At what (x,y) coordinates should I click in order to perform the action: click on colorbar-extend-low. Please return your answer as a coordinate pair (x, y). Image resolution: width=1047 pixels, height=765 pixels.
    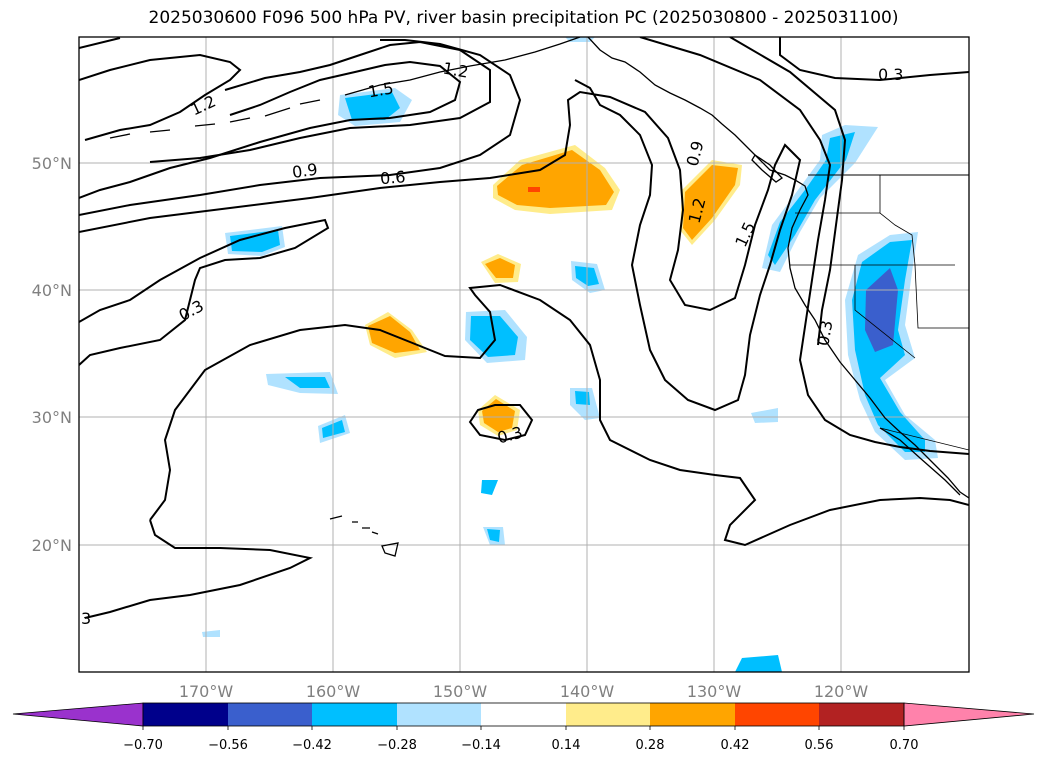
    Looking at the image, I should click on (78, 714).